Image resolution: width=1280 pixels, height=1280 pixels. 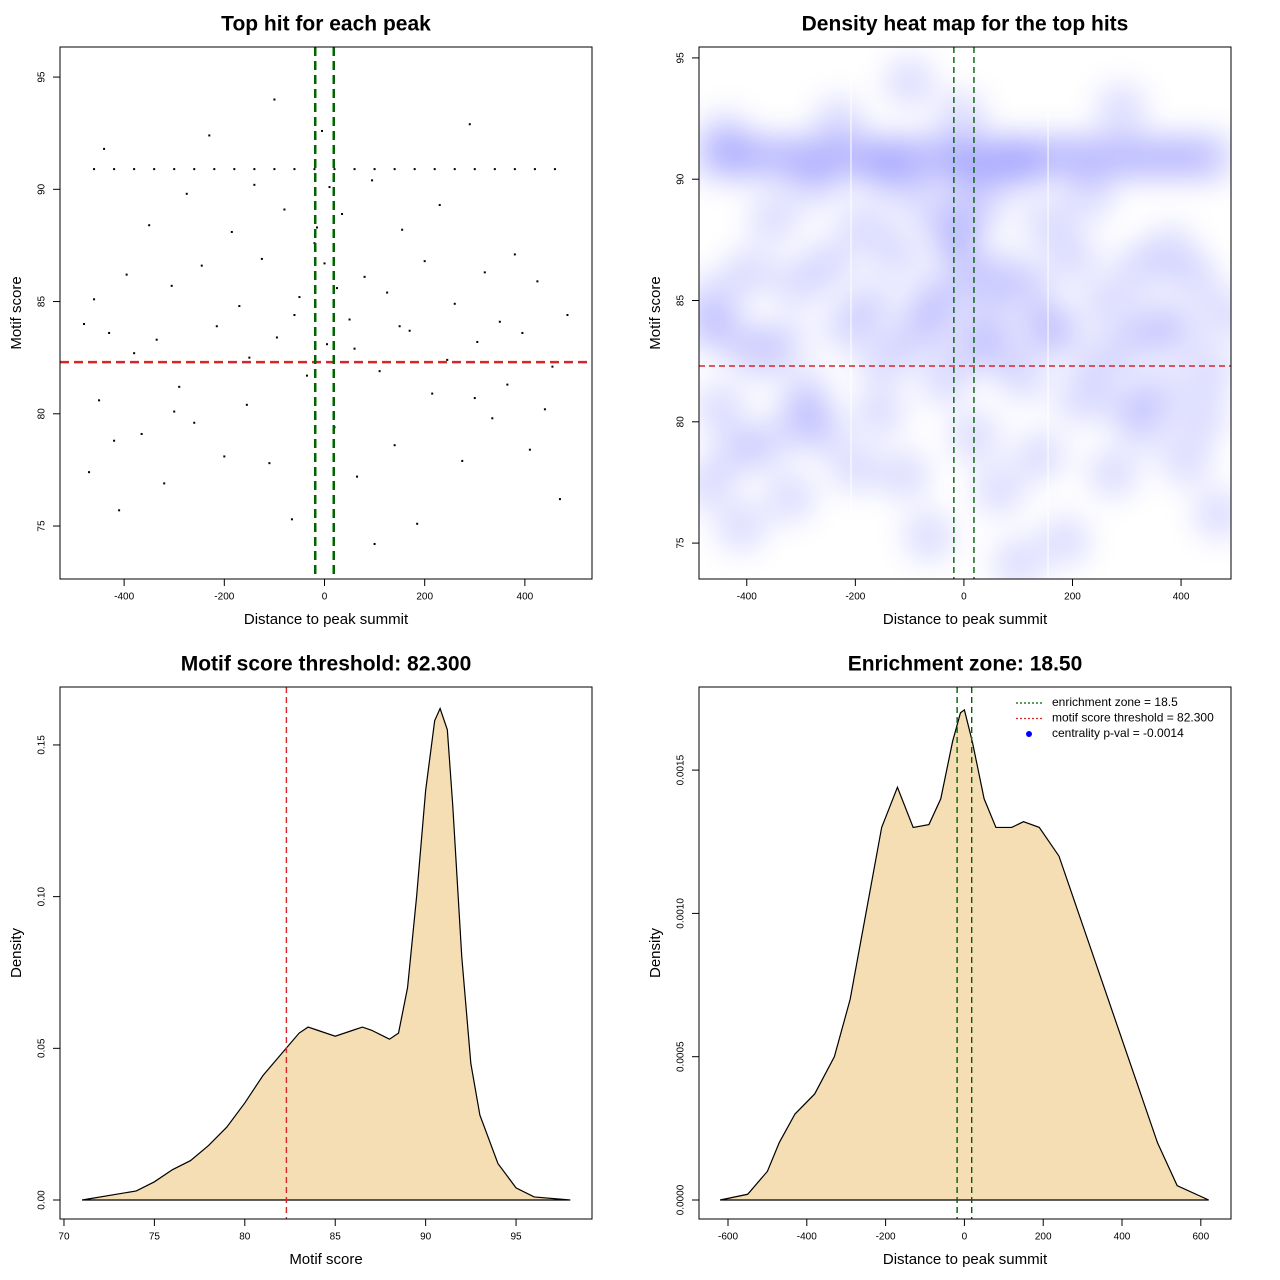 I want to click on legend-label: centrality p-val = -0.0014, so click(x=1118, y=733).